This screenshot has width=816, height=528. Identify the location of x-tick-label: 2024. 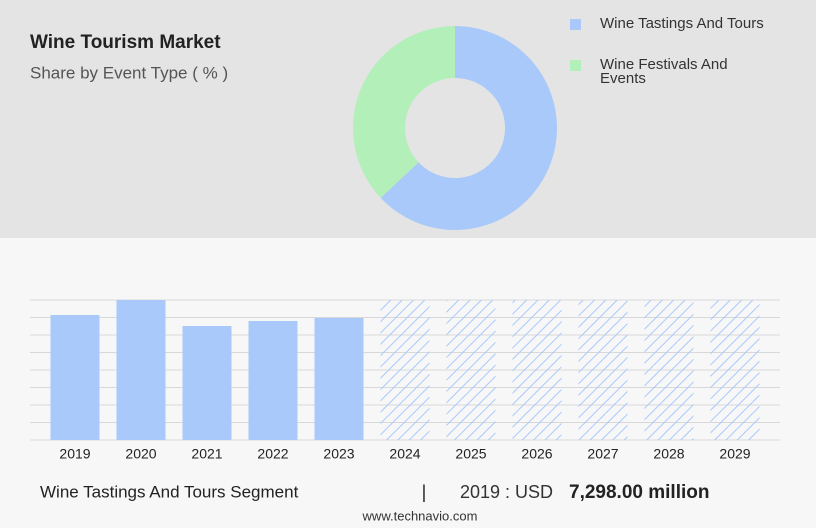
(404, 454).